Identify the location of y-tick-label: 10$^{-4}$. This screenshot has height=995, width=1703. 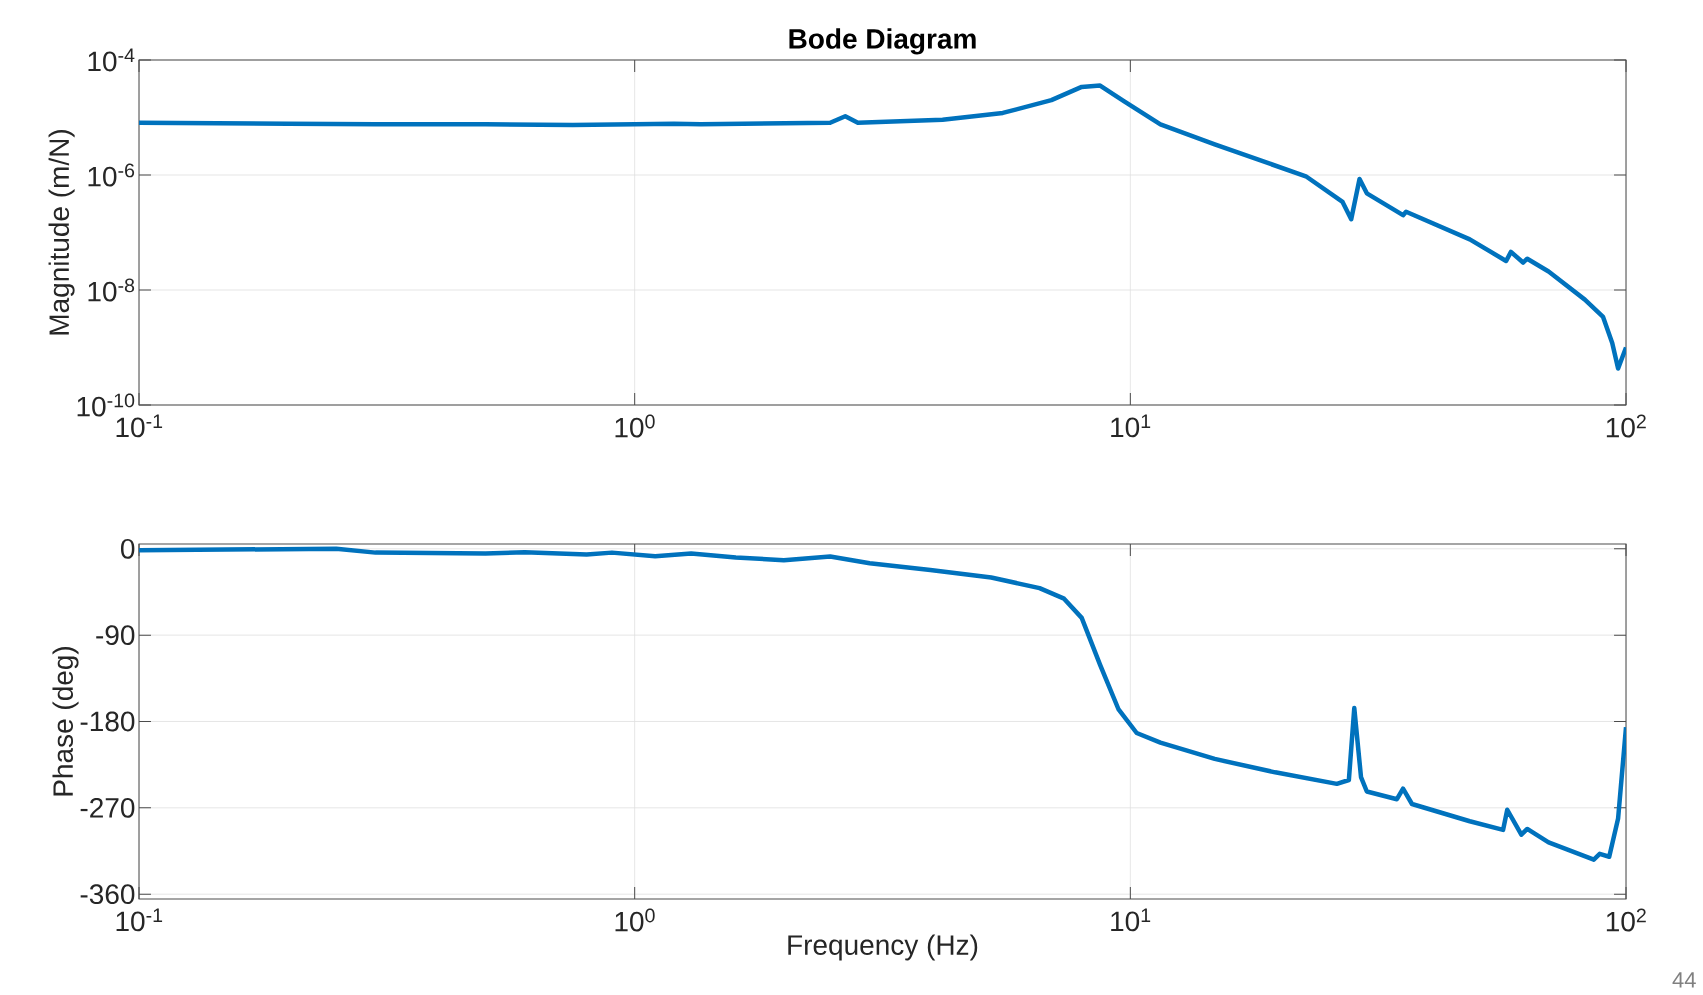
(111, 60).